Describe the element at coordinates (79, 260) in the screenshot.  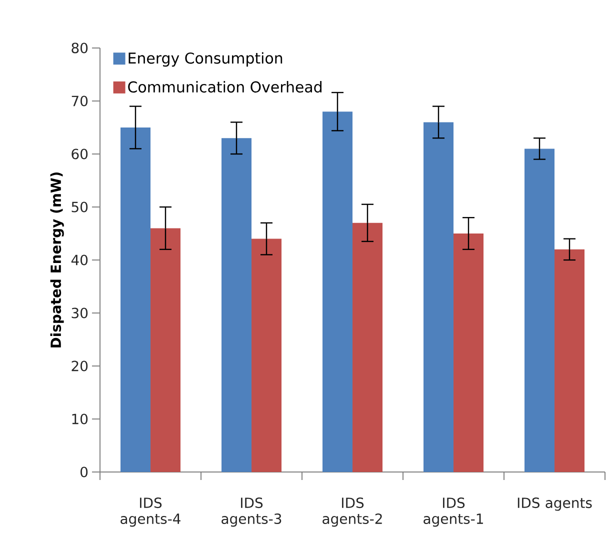
I see `y-tick-label: 40` at that location.